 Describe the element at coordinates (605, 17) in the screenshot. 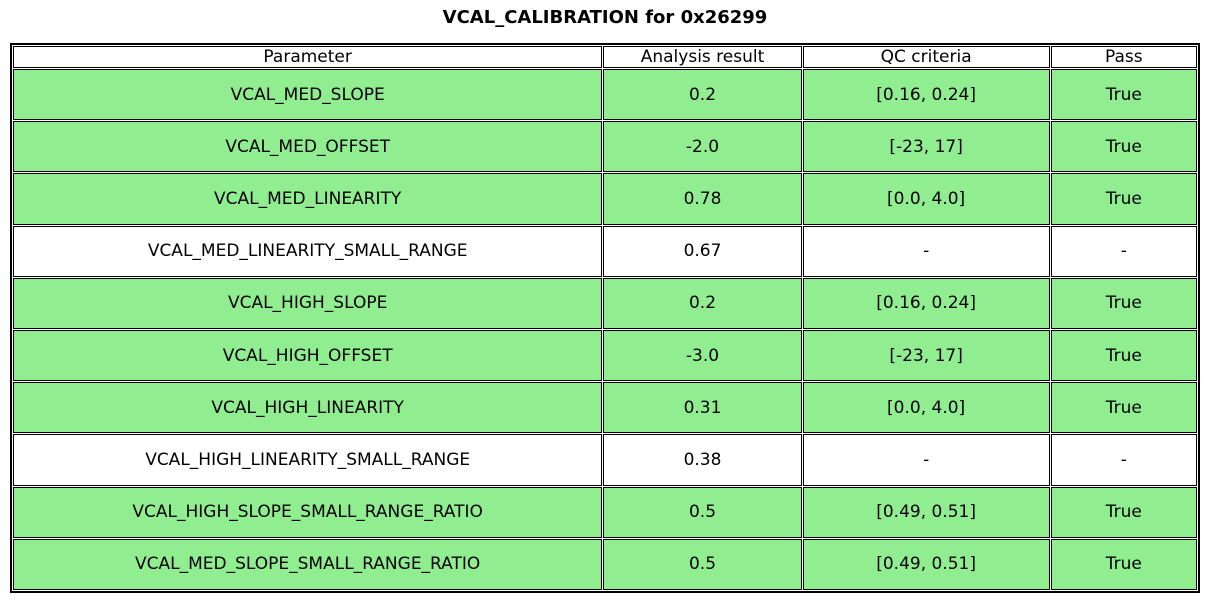

I see `page-title: VCAL_CALIBRATION for 0x26299` at that location.